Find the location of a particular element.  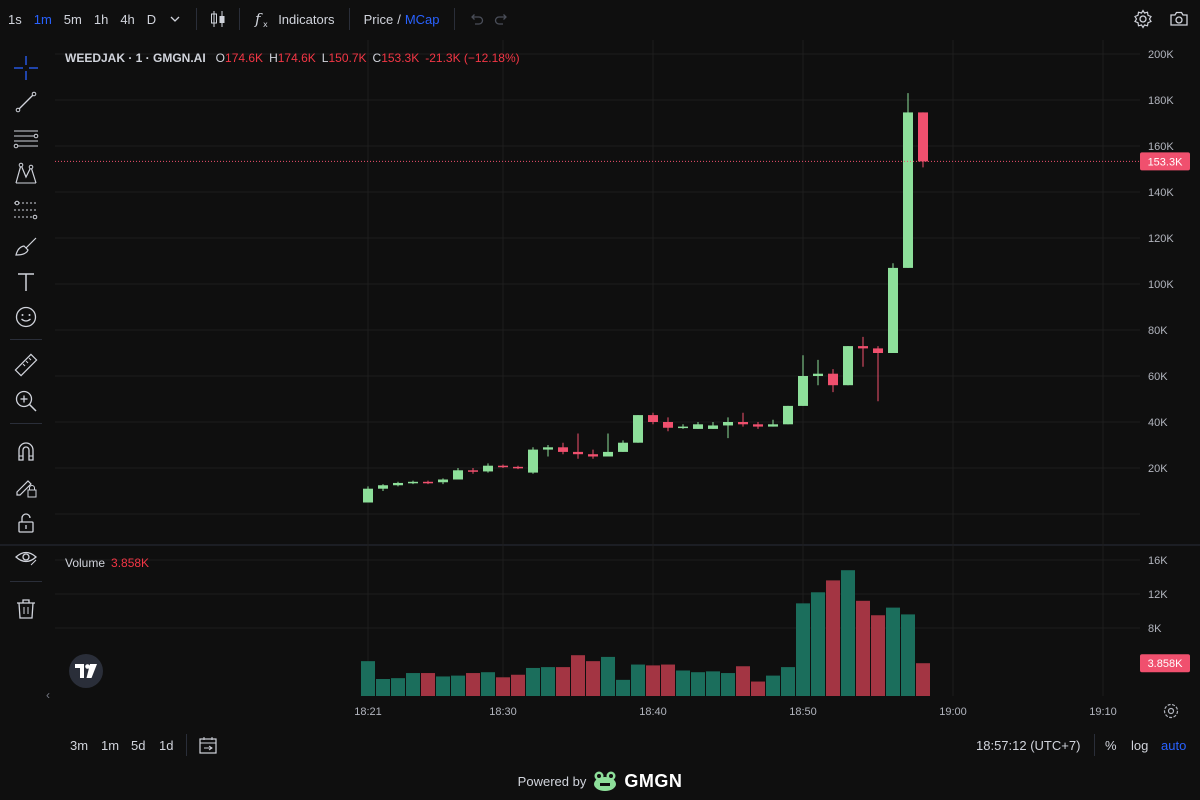

collapse-chevron-icon: ‹ is located at coordinates (48, 695).